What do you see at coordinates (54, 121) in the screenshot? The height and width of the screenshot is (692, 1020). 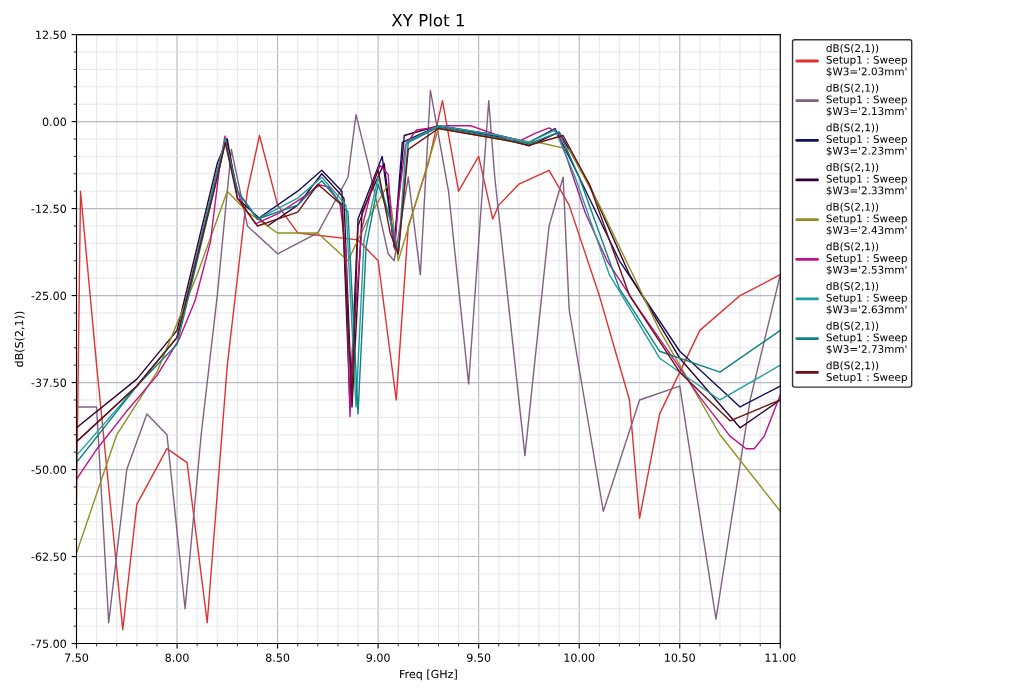 I see `y-tick-label: 0.00` at bounding box center [54, 121].